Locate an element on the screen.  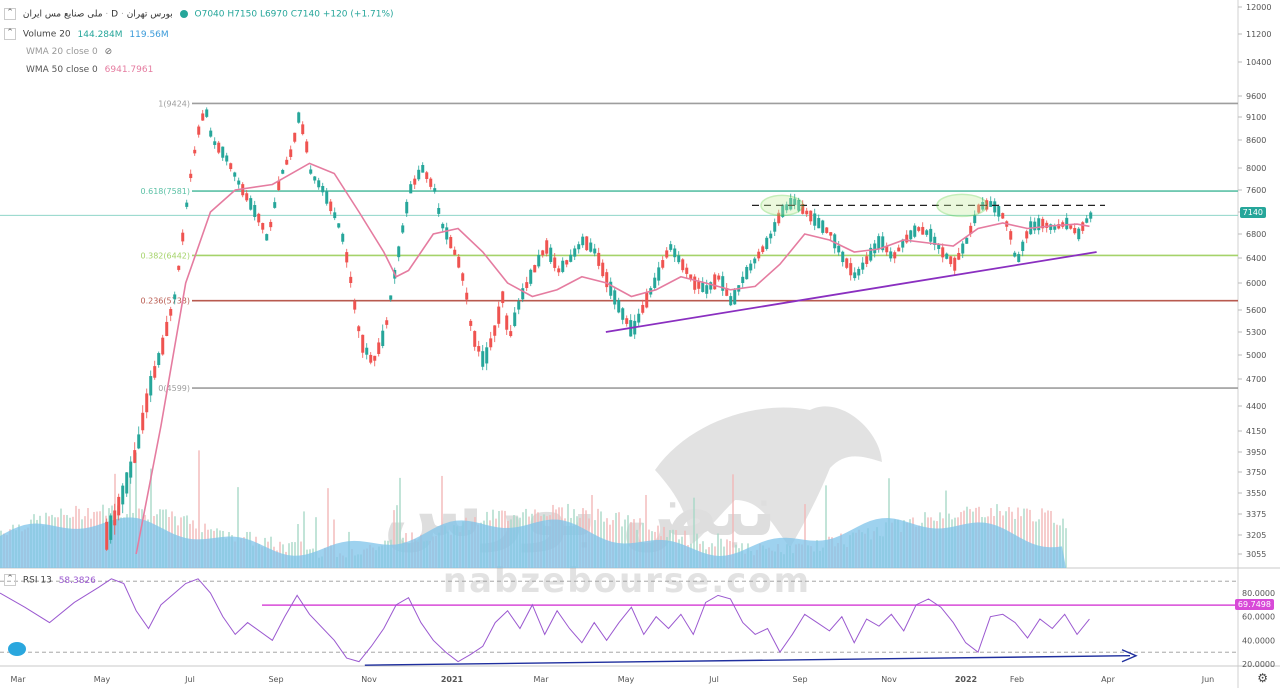
rsi-divergence-line is located at coordinates (747, 660).